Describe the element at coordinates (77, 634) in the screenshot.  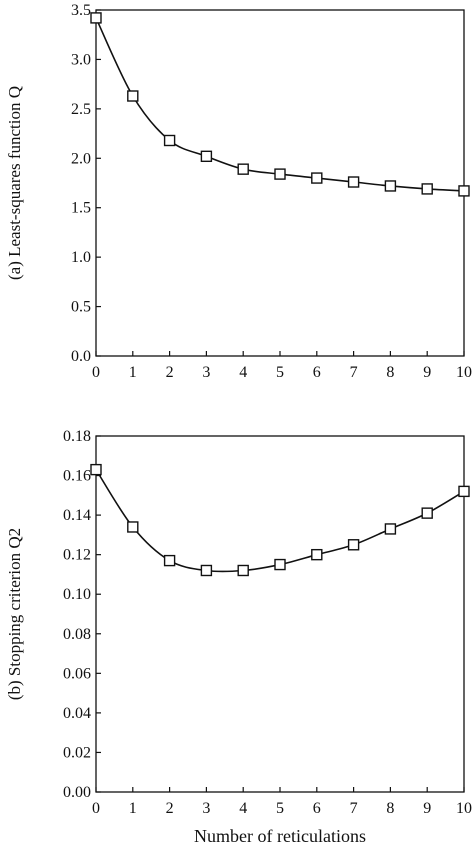
I see `y-tick-label: 0.08` at that location.